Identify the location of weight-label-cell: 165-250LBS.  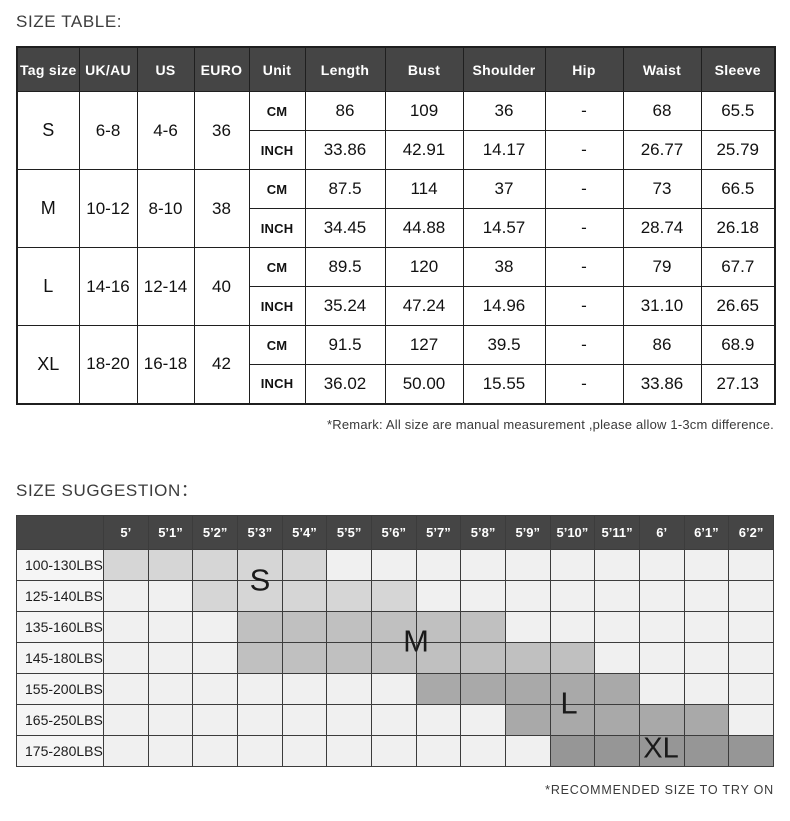
(60, 719).